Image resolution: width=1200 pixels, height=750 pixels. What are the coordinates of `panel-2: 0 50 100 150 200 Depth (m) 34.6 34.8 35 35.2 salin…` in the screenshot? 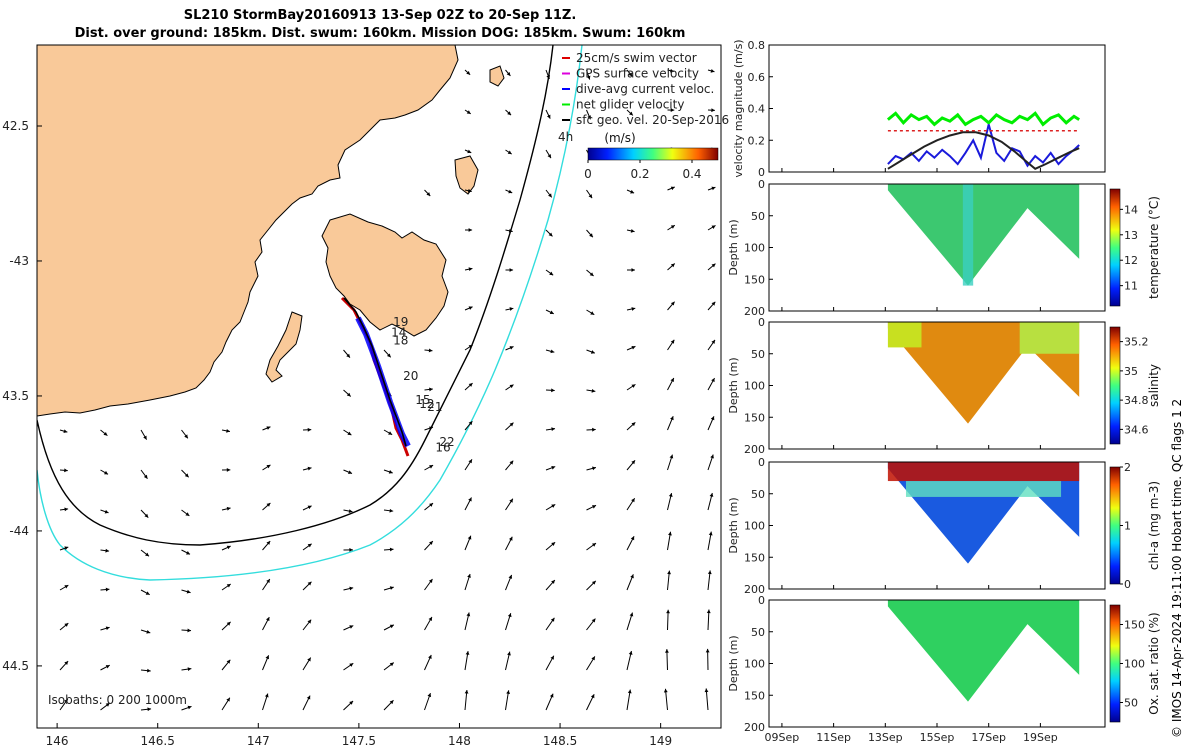 It's located at (944, 386).